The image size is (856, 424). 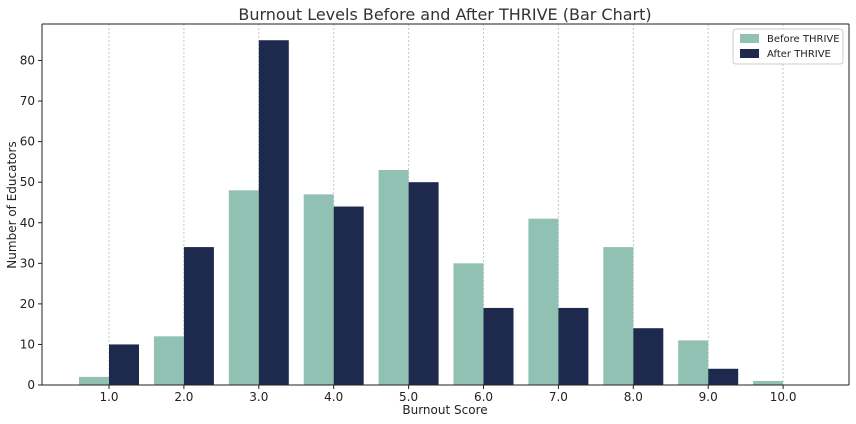 What do you see at coordinates (258, 397) in the screenshot?
I see `x-tick-label: 3.0` at bounding box center [258, 397].